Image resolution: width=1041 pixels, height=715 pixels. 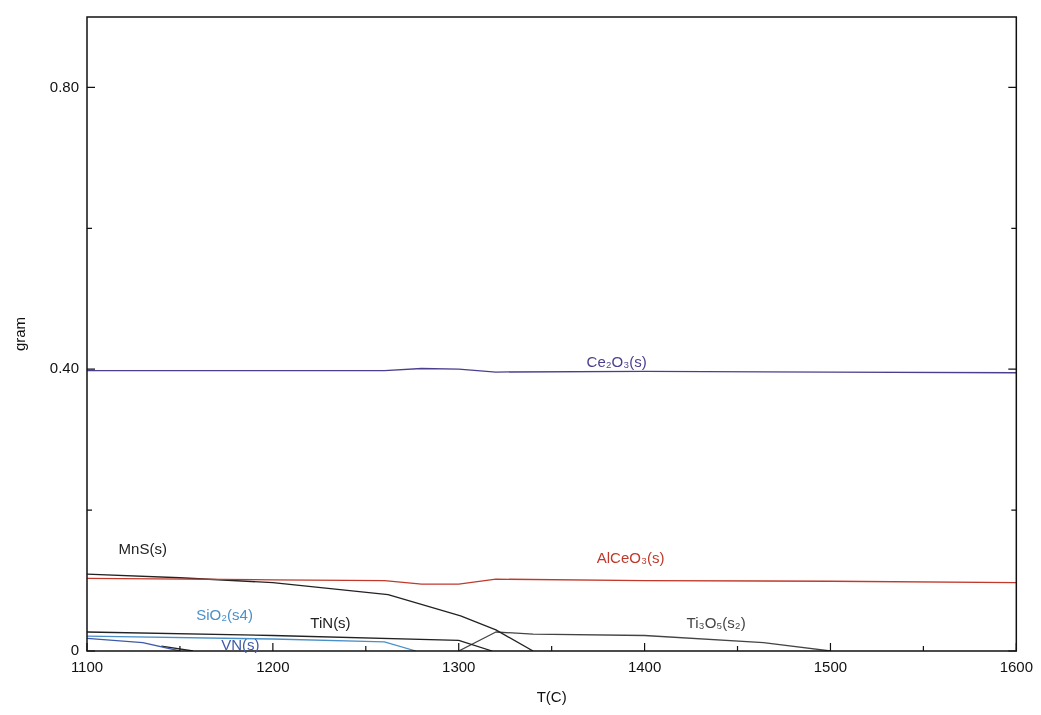 I want to click on text: VN(s), so click(x=240, y=645).